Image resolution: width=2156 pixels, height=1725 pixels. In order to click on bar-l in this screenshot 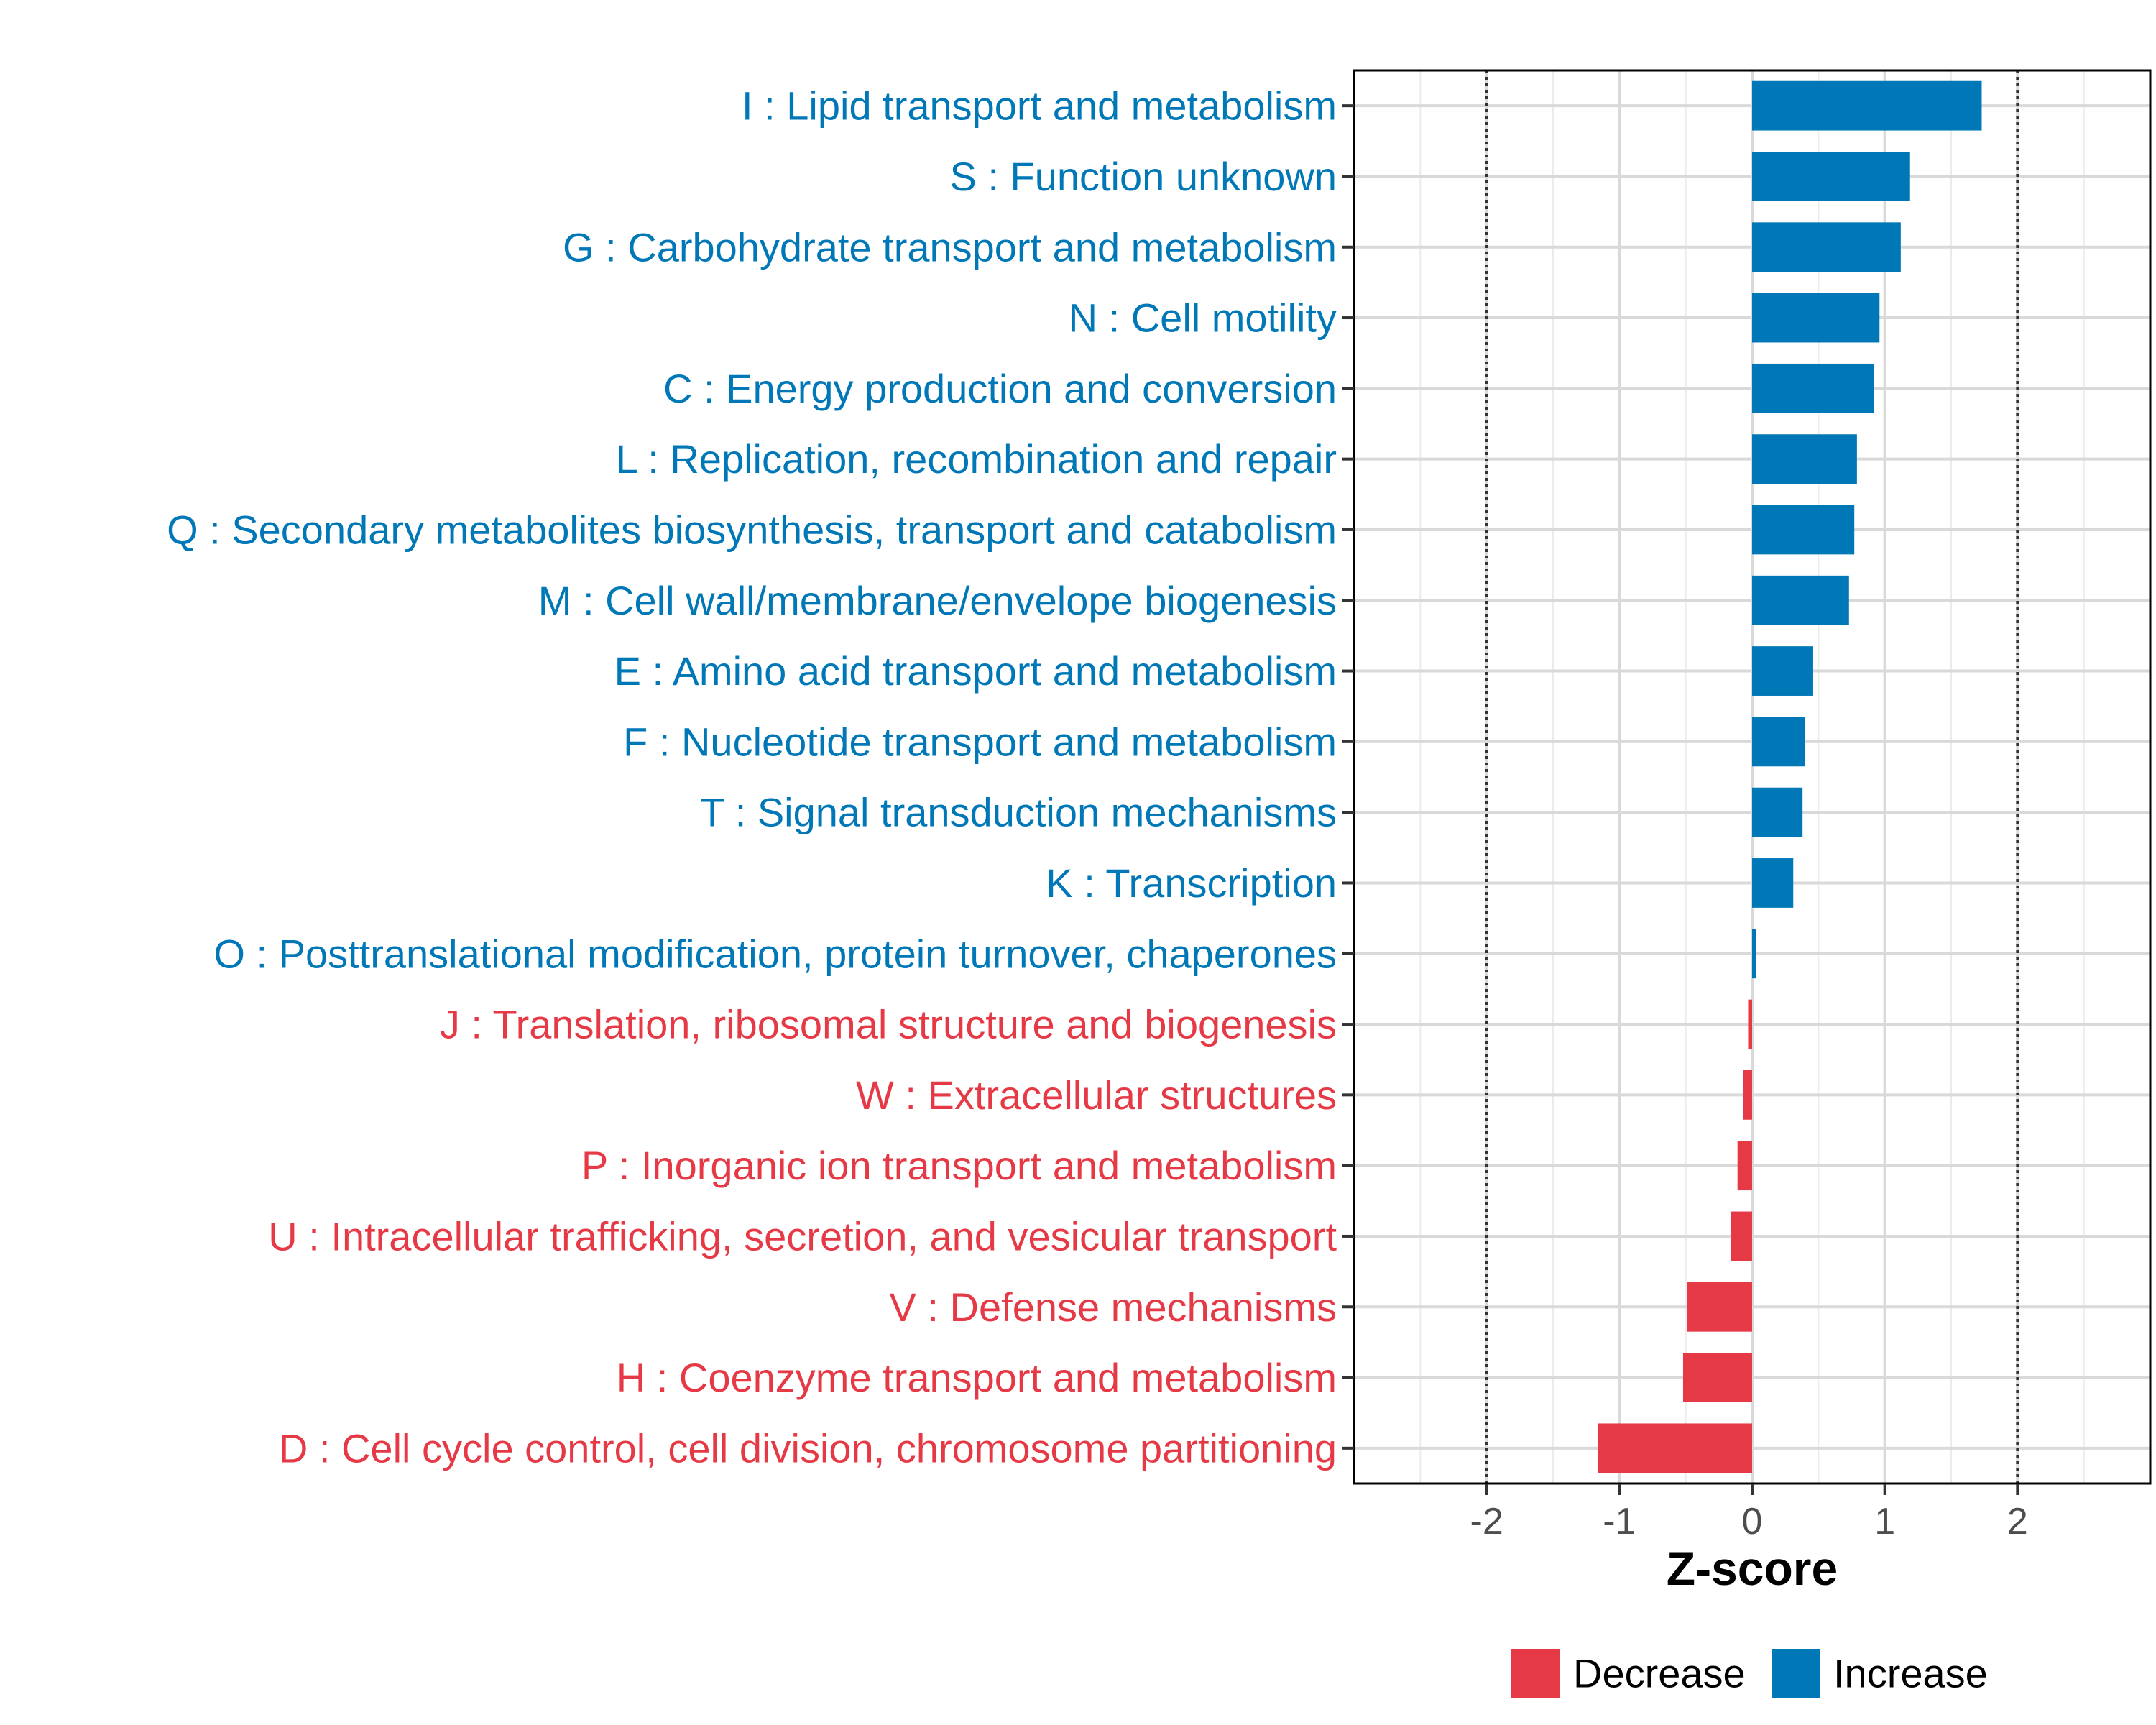, I will do `click(1805, 459)`.